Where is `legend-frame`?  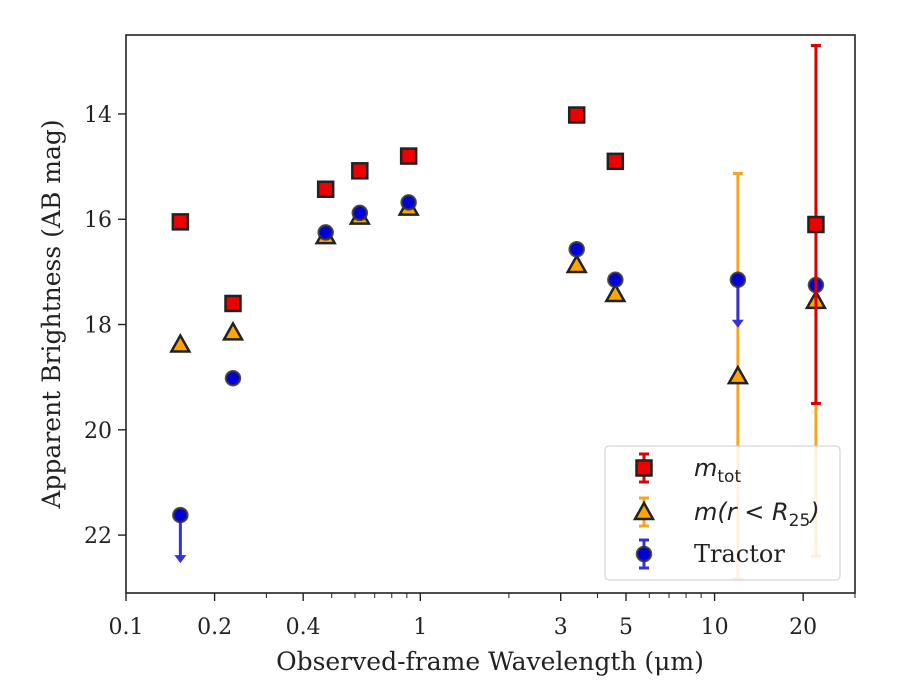 legend-frame is located at coordinates (722, 513).